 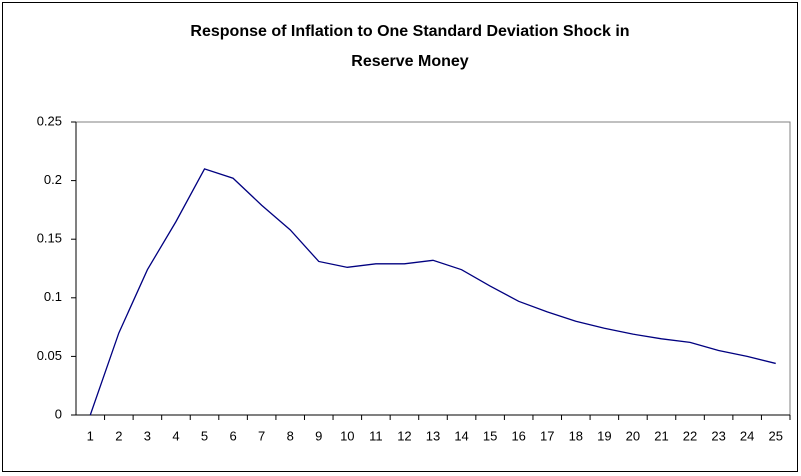 I want to click on y-tick-label: 0.25, so click(x=49, y=120).